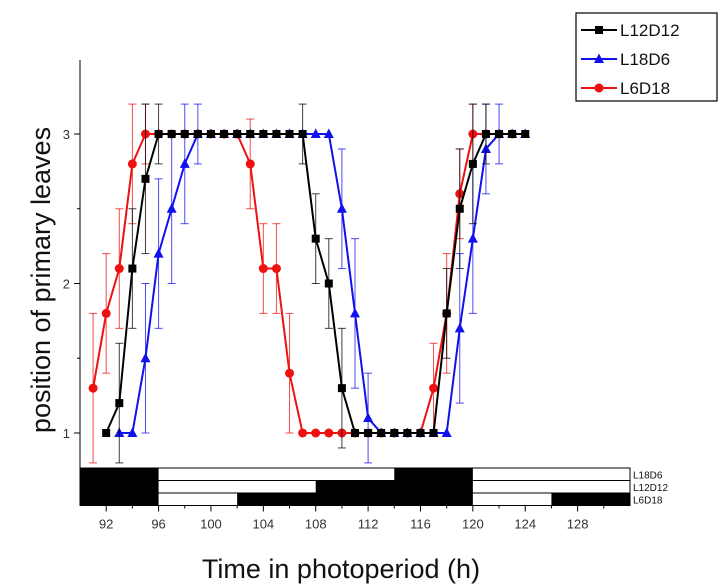 This screenshot has width=724, height=588. What do you see at coordinates (158, 524) in the screenshot?
I see `x-tick-label: 96` at bounding box center [158, 524].